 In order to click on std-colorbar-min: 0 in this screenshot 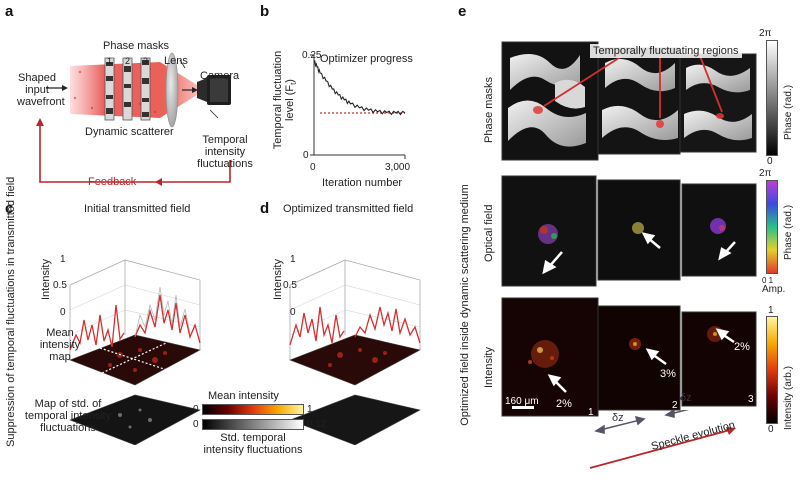, I will do `click(196, 424)`.